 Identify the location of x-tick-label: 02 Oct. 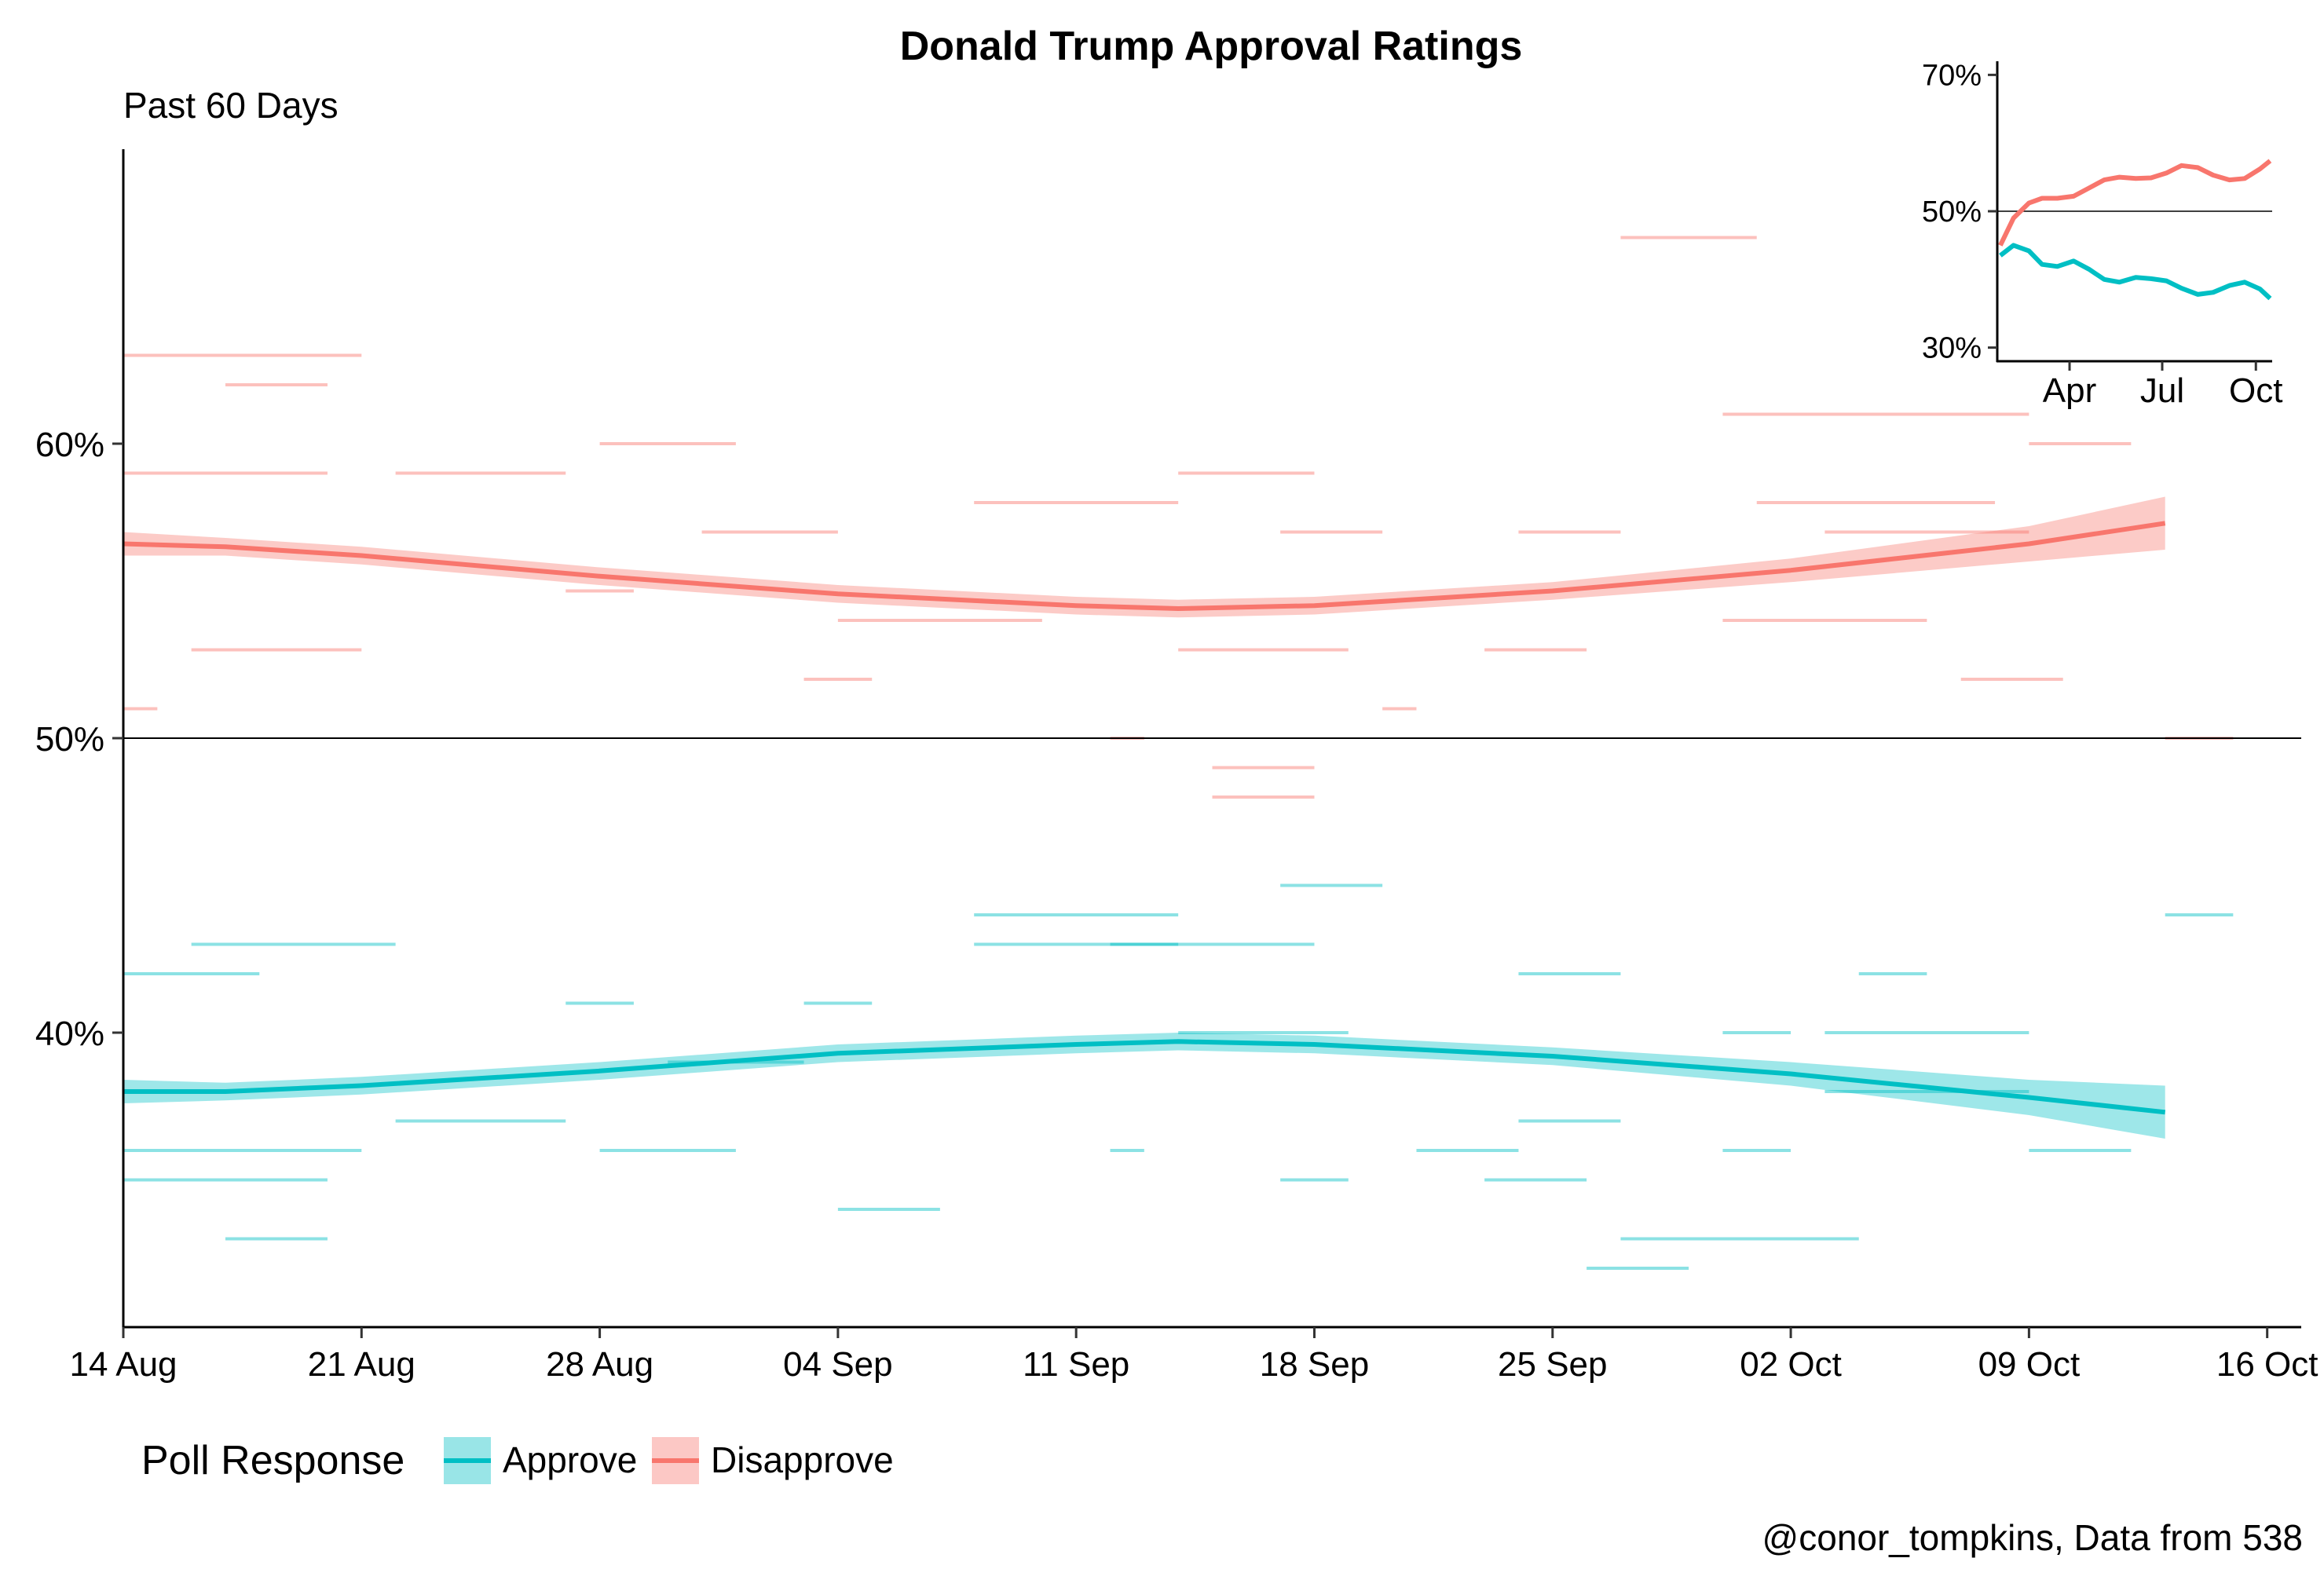
(1791, 1364).